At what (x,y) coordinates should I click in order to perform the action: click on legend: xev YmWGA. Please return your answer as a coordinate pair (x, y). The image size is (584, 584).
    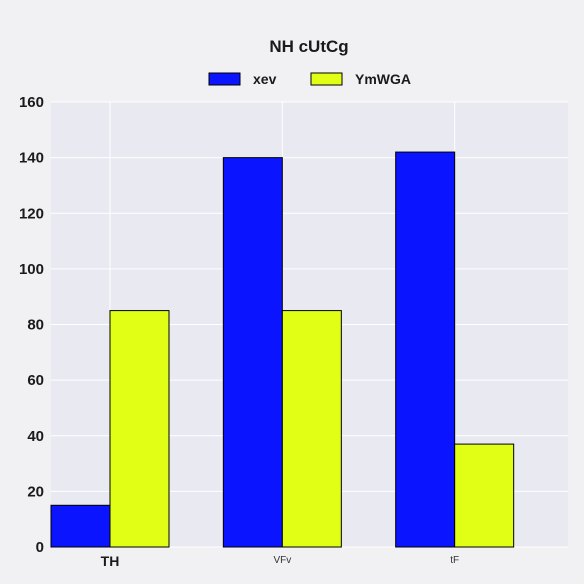
    Looking at the image, I should click on (309, 79).